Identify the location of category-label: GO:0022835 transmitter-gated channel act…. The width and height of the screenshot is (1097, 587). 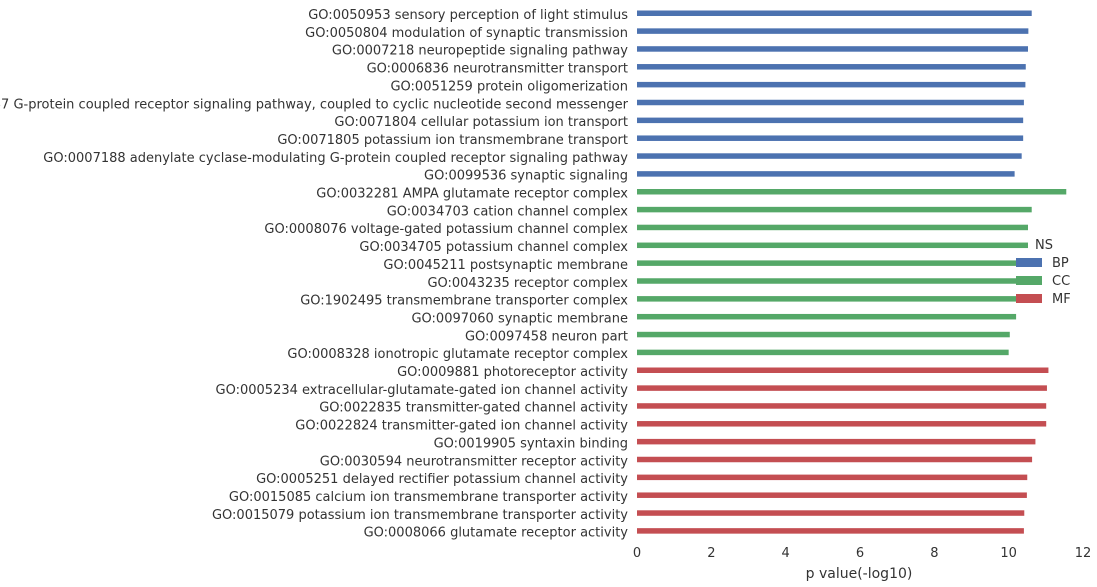
(473, 408).